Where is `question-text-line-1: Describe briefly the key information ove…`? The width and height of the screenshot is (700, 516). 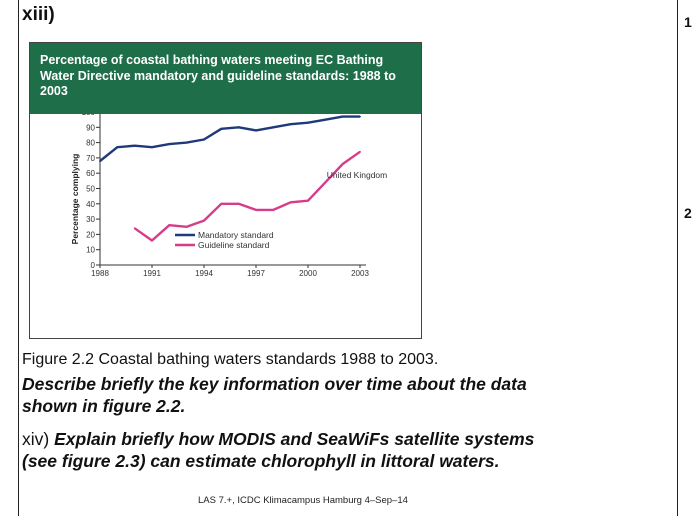
question-text-line-1: Describe briefly the key information ove… is located at coordinates (274, 384).